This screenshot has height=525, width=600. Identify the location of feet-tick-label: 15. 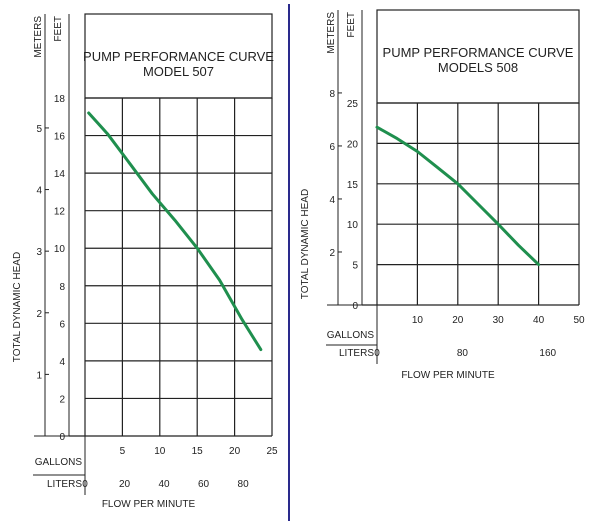
(353, 185).